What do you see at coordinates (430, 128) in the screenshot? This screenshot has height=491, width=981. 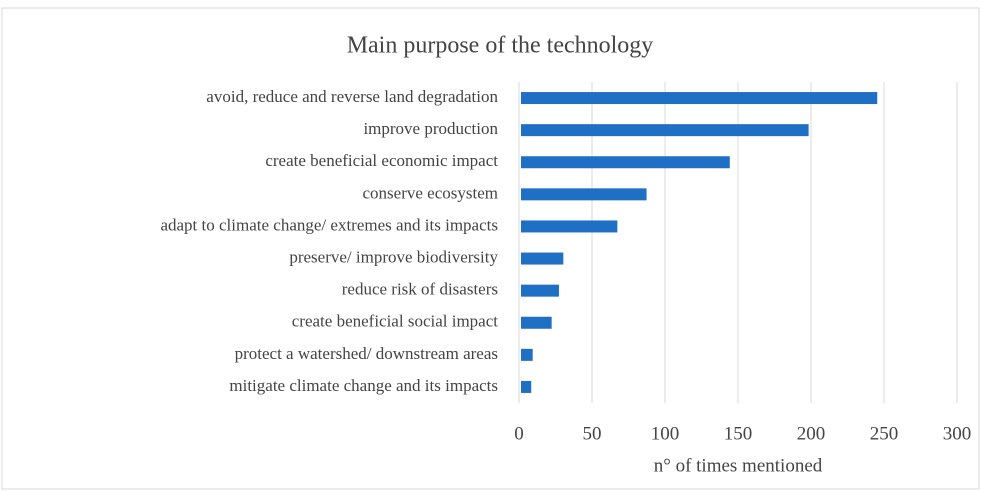 I see `y-tick-label: improve production` at bounding box center [430, 128].